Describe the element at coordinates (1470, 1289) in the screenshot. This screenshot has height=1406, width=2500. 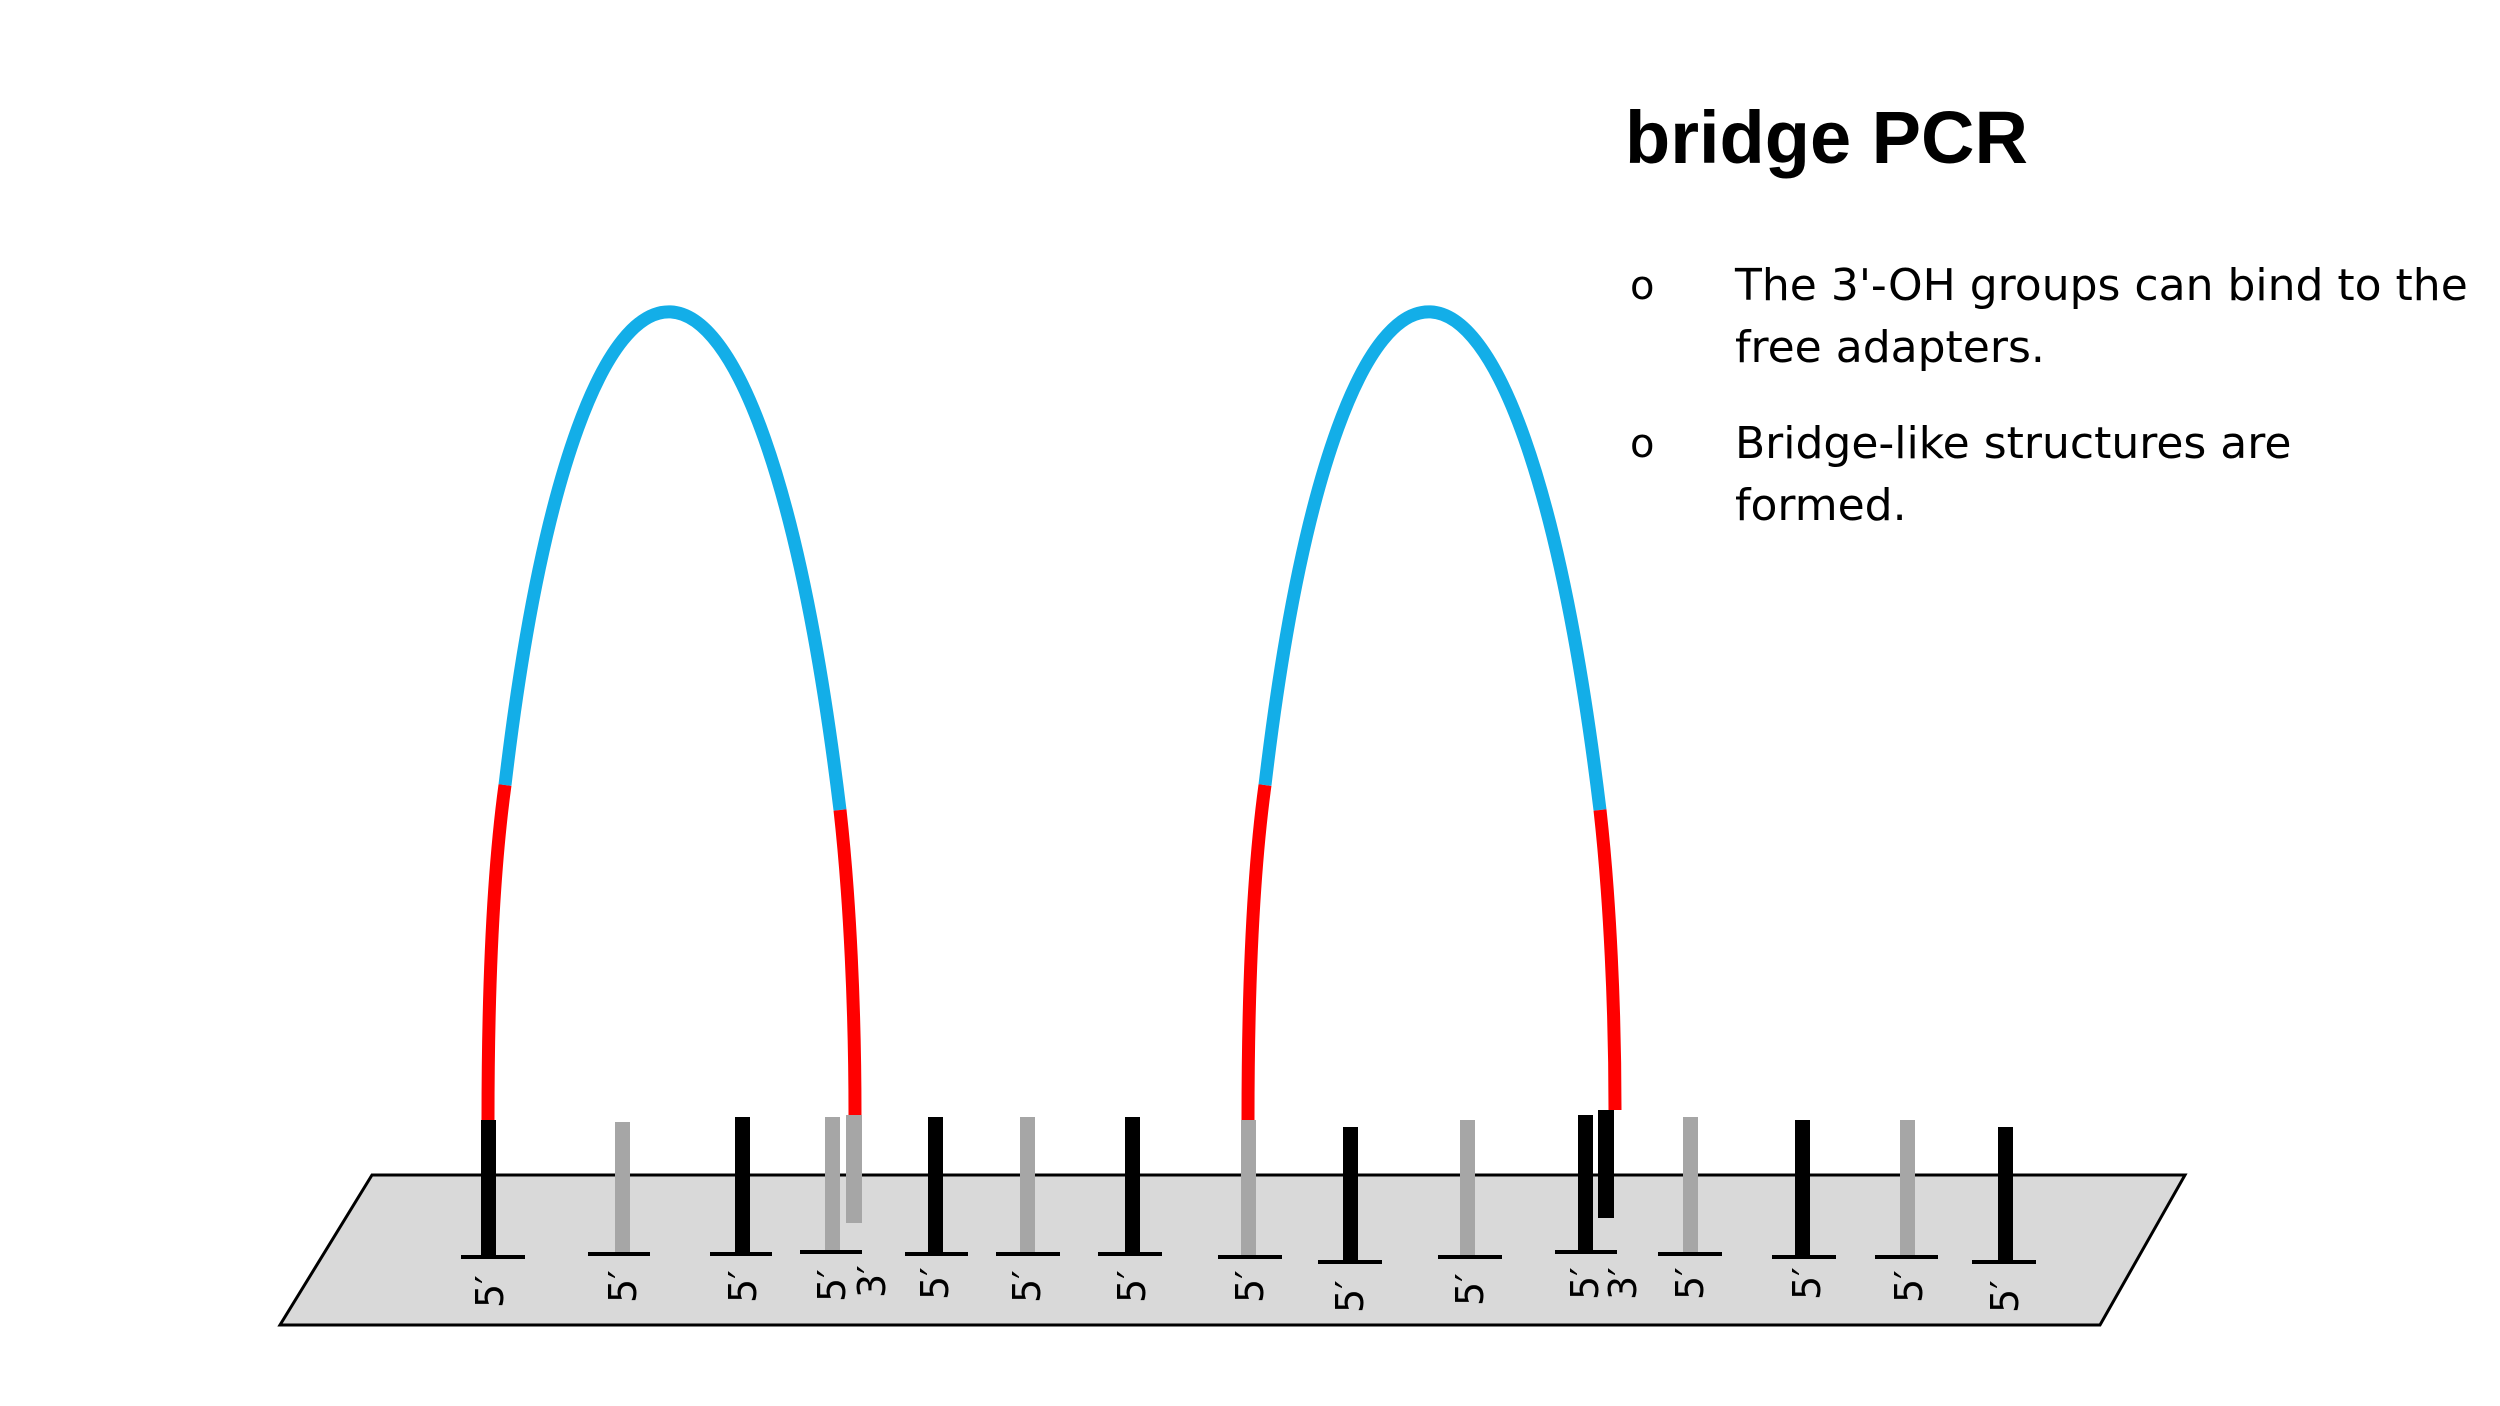
I see `label-5prime-10: 5′` at that location.